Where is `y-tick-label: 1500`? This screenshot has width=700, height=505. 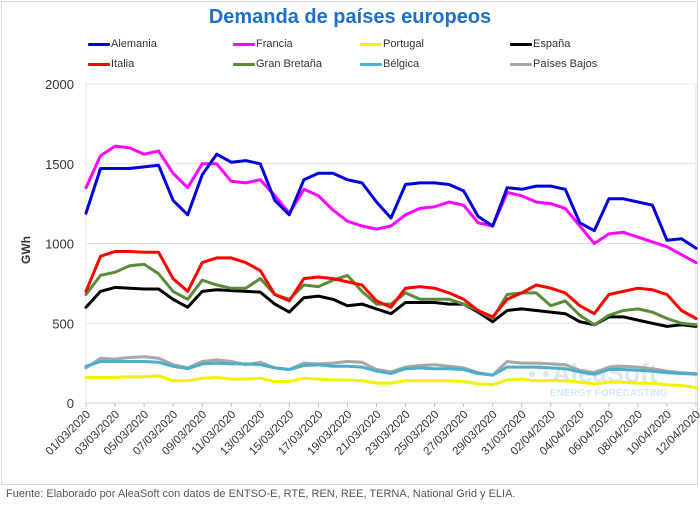
y-tick-label: 1500 is located at coordinates (59, 164).